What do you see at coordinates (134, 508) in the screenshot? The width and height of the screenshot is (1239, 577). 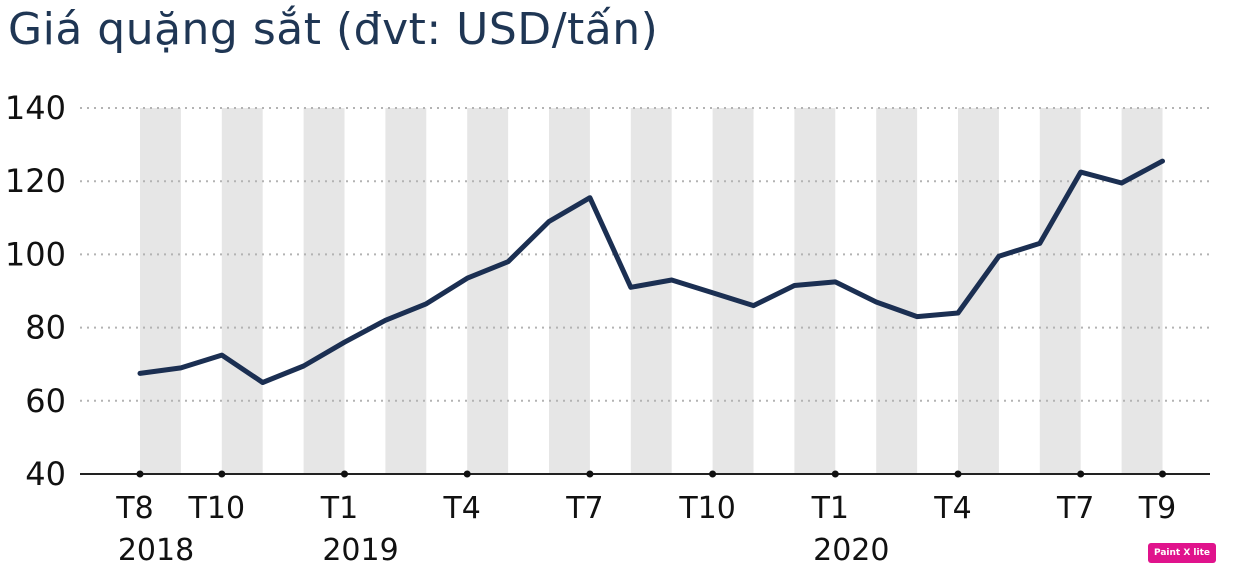 I see `x-tick-label: T8` at bounding box center [134, 508].